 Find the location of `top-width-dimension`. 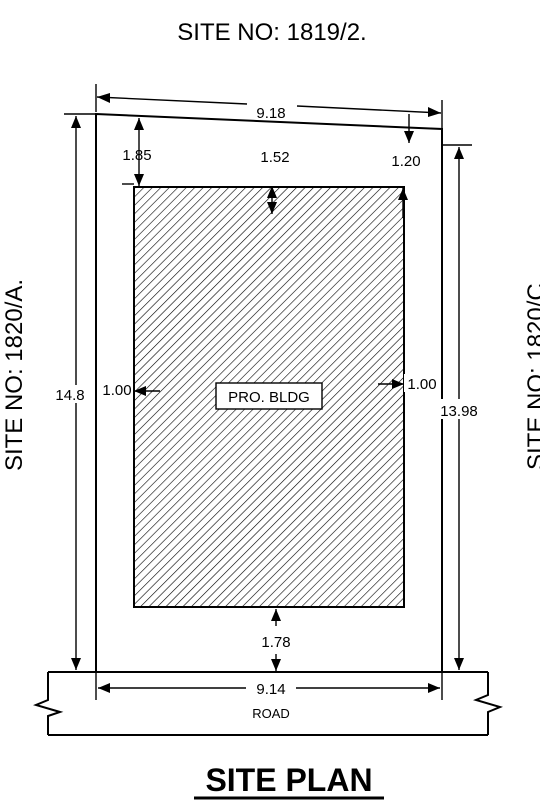

top-width-dimension is located at coordinates (269, 106).